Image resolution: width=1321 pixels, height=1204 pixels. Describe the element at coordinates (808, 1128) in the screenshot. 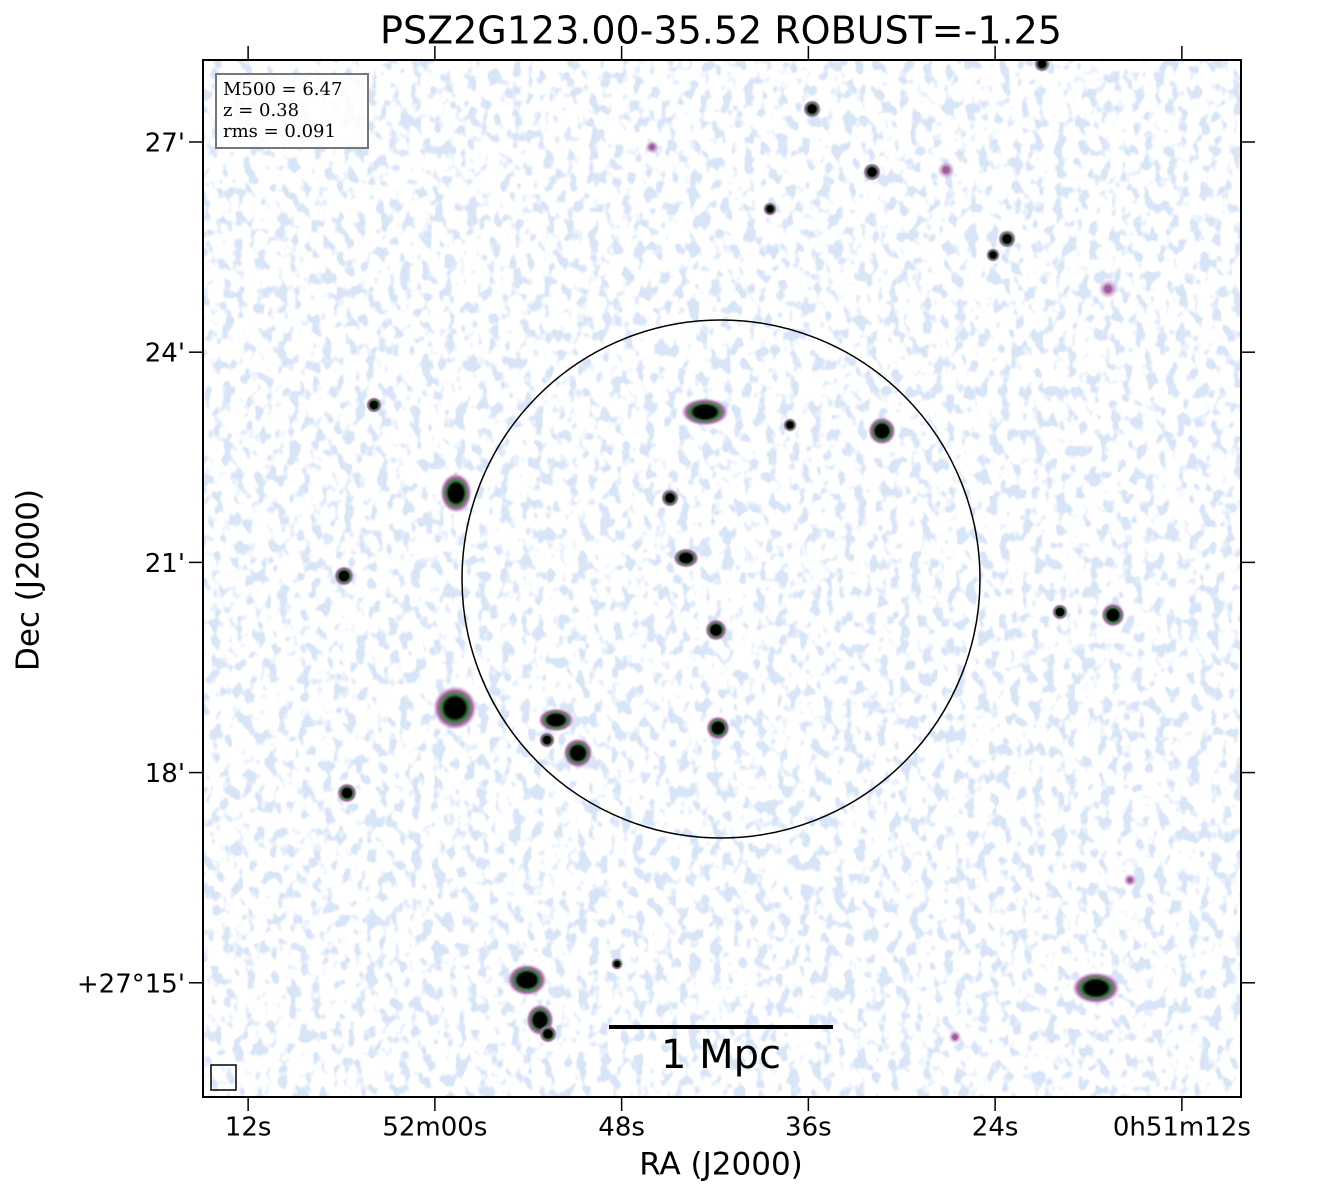

I see `x-tick-label: 36s` at that location.